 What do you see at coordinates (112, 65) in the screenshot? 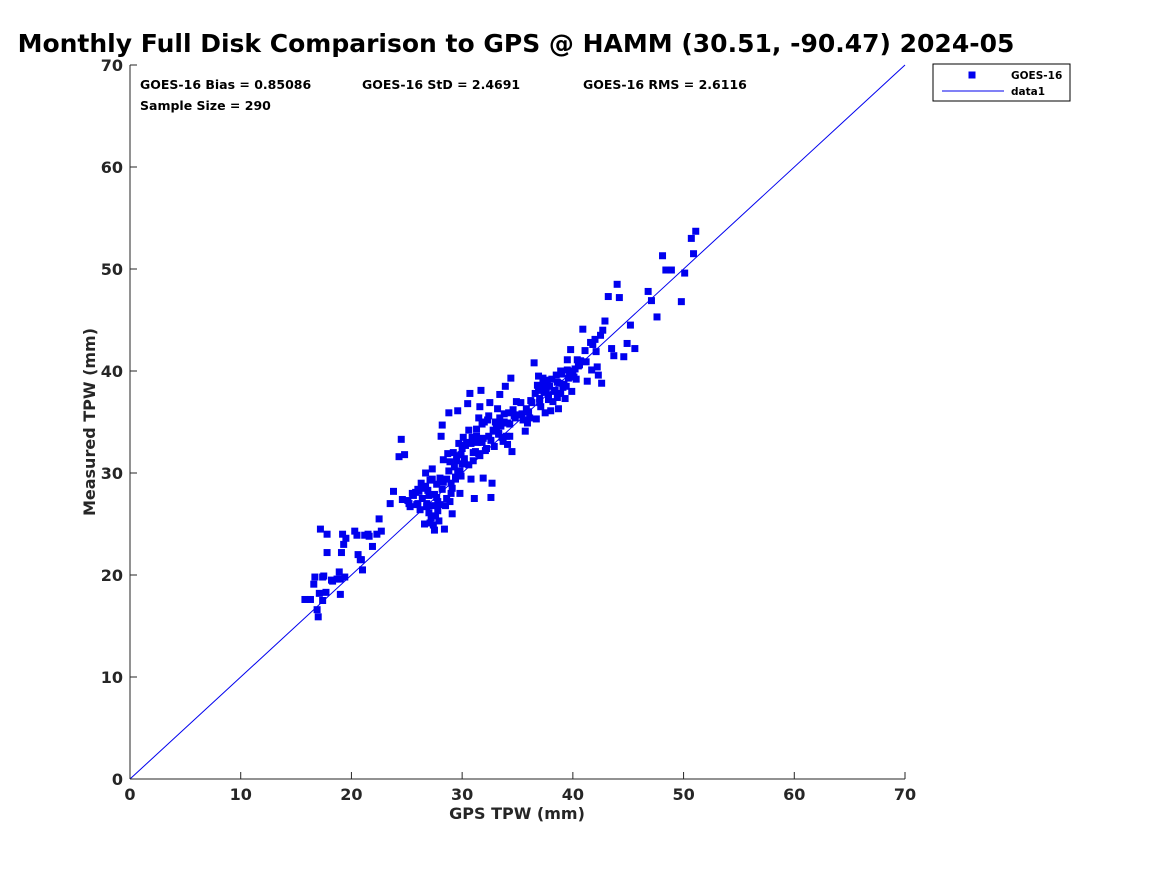
I see `y-tick-label: 70` at bounding box center [112, 65].